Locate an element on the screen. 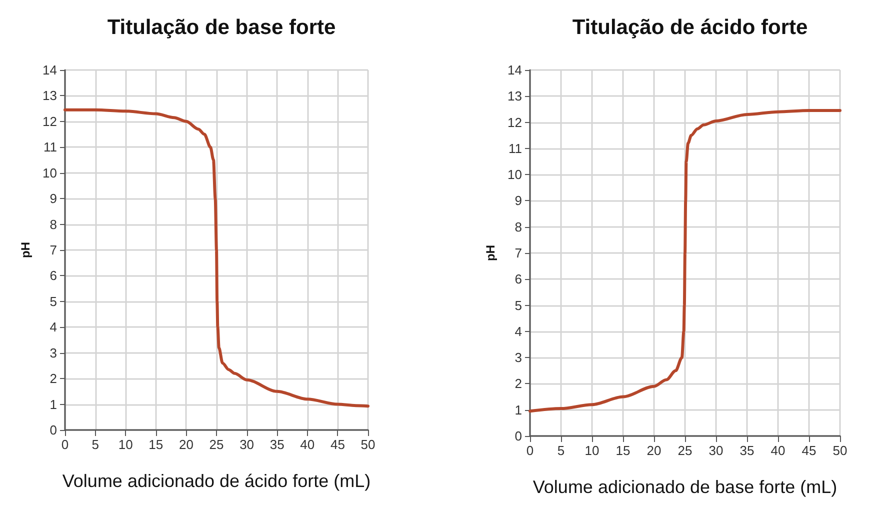 The width and height of the screenshot is (888, 506). chart-title: Titulação de base forte is located at coordinates (221, 27).